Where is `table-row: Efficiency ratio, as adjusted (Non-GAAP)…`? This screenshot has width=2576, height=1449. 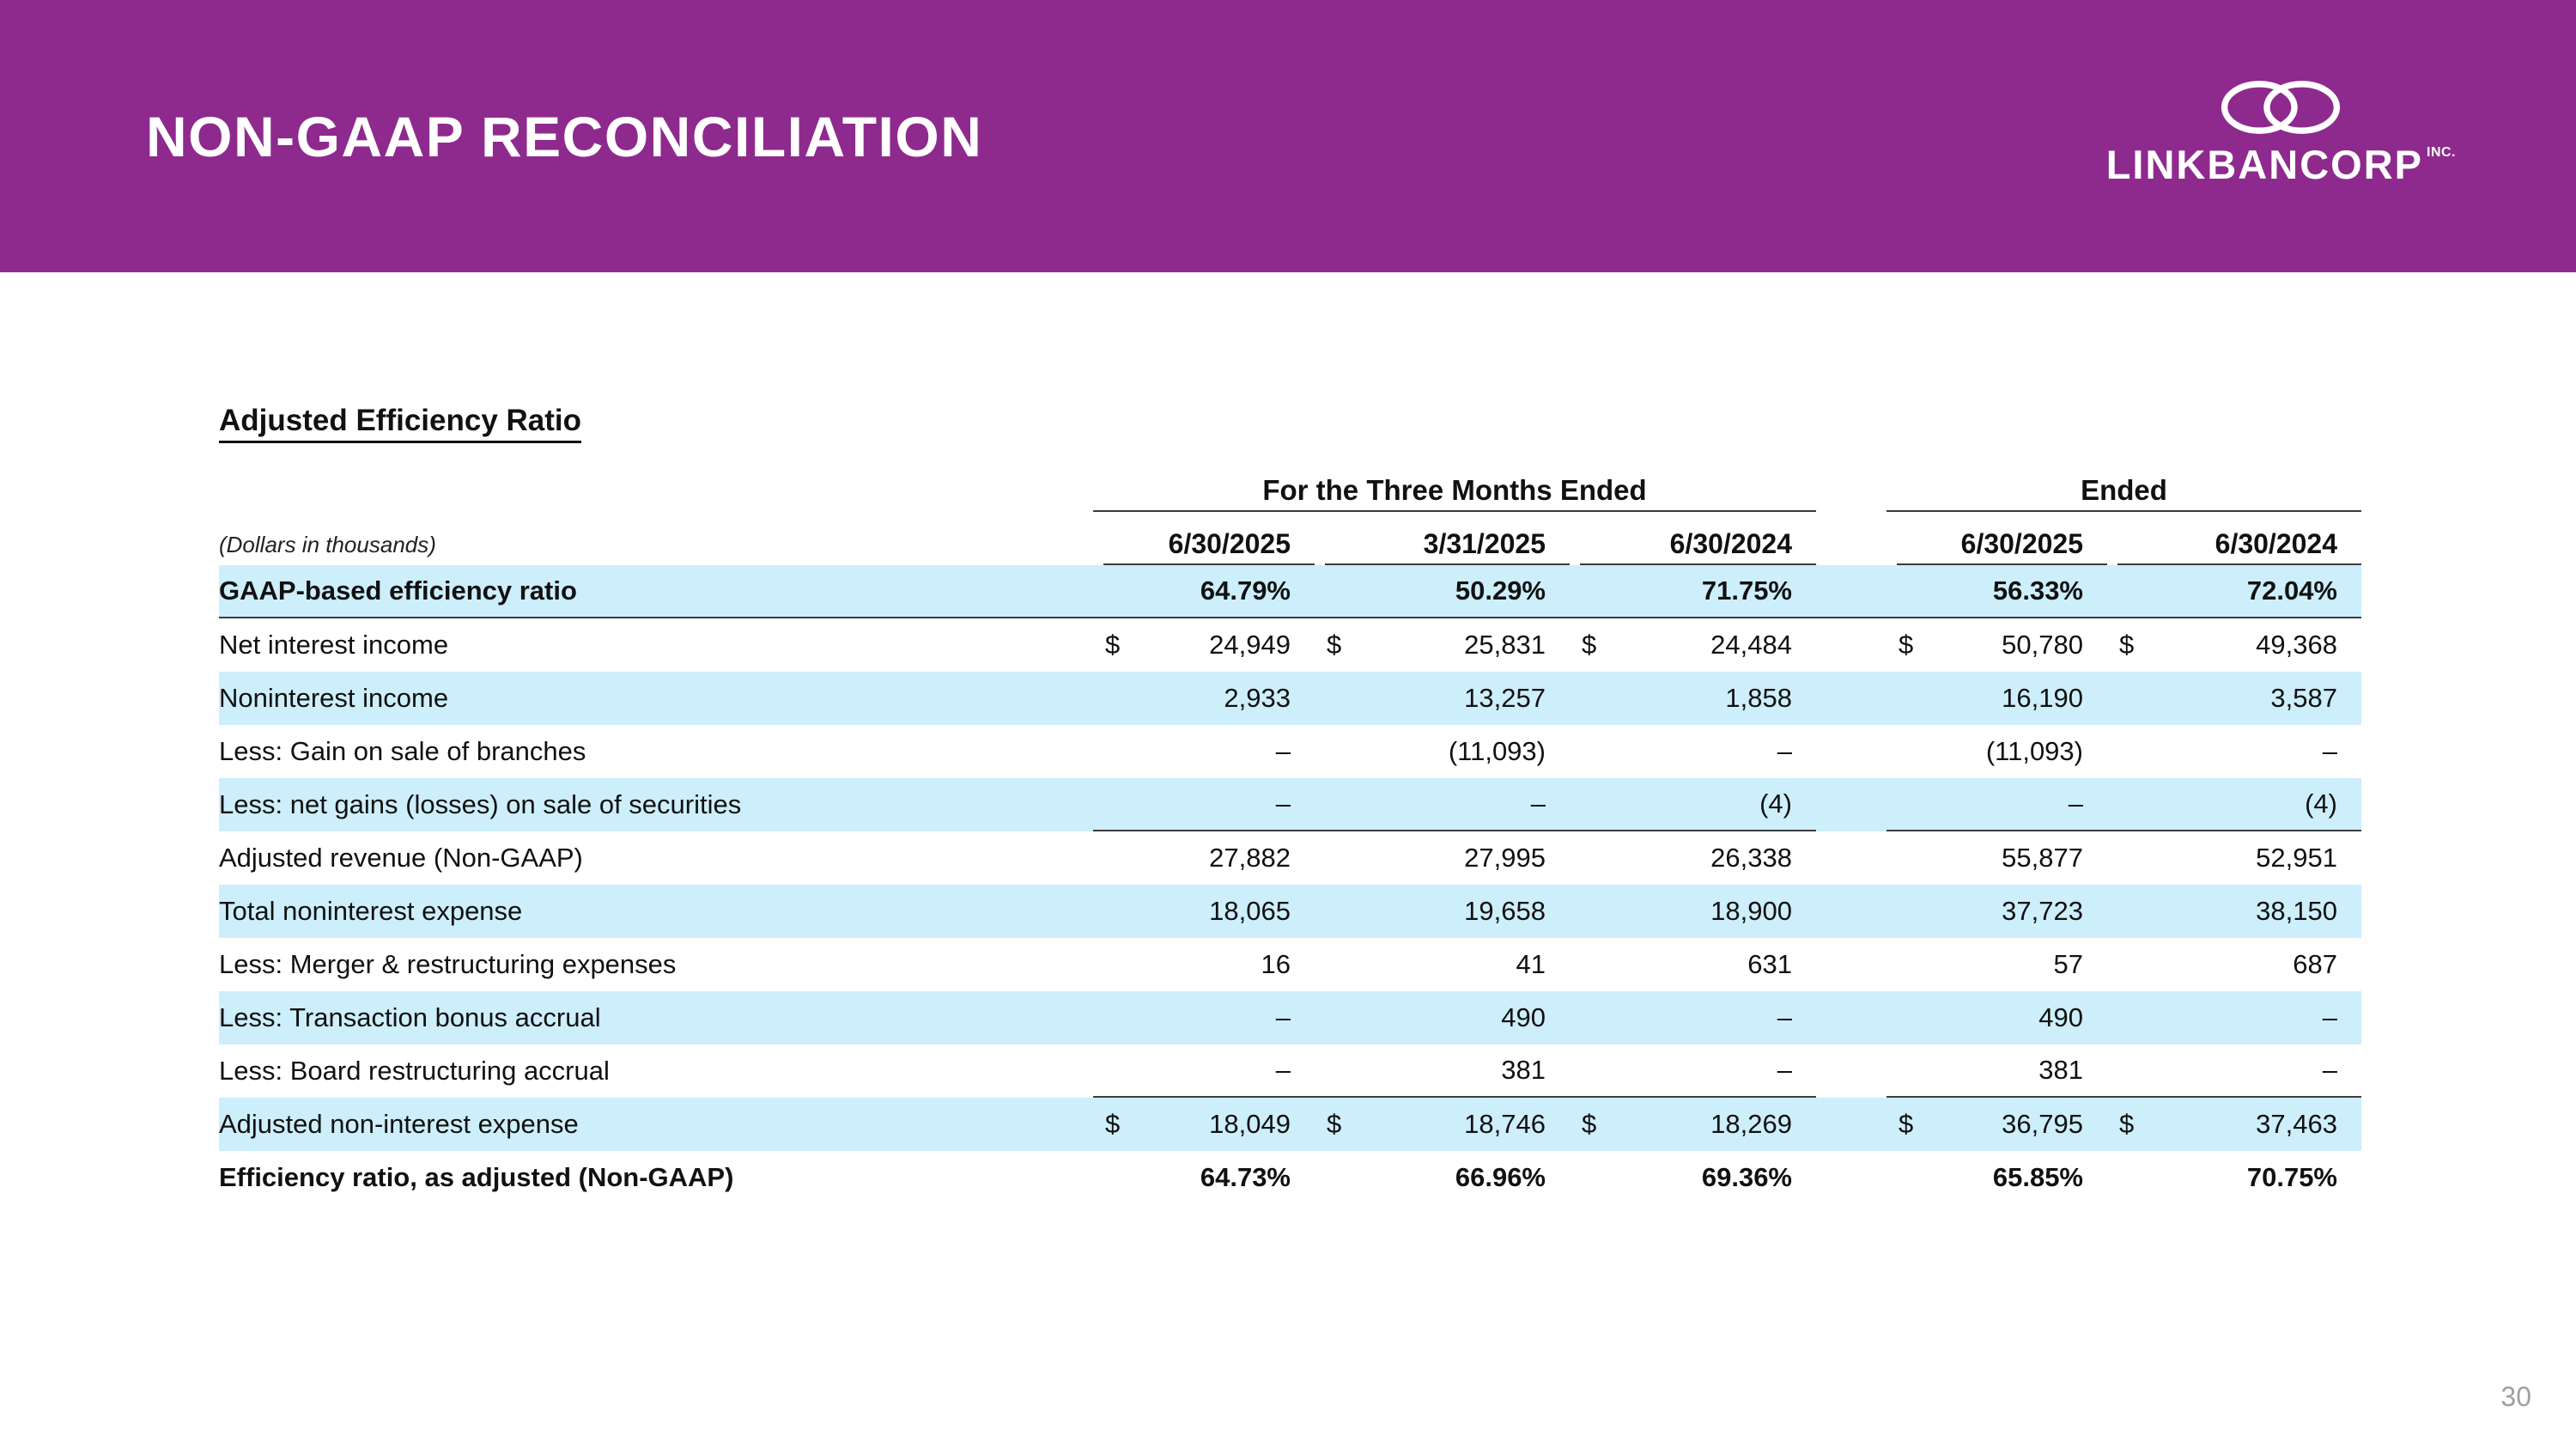 table-row: Efficiency ratio, as adjusted (Non-GAAP)… is located at coordinates (1290, 1177).